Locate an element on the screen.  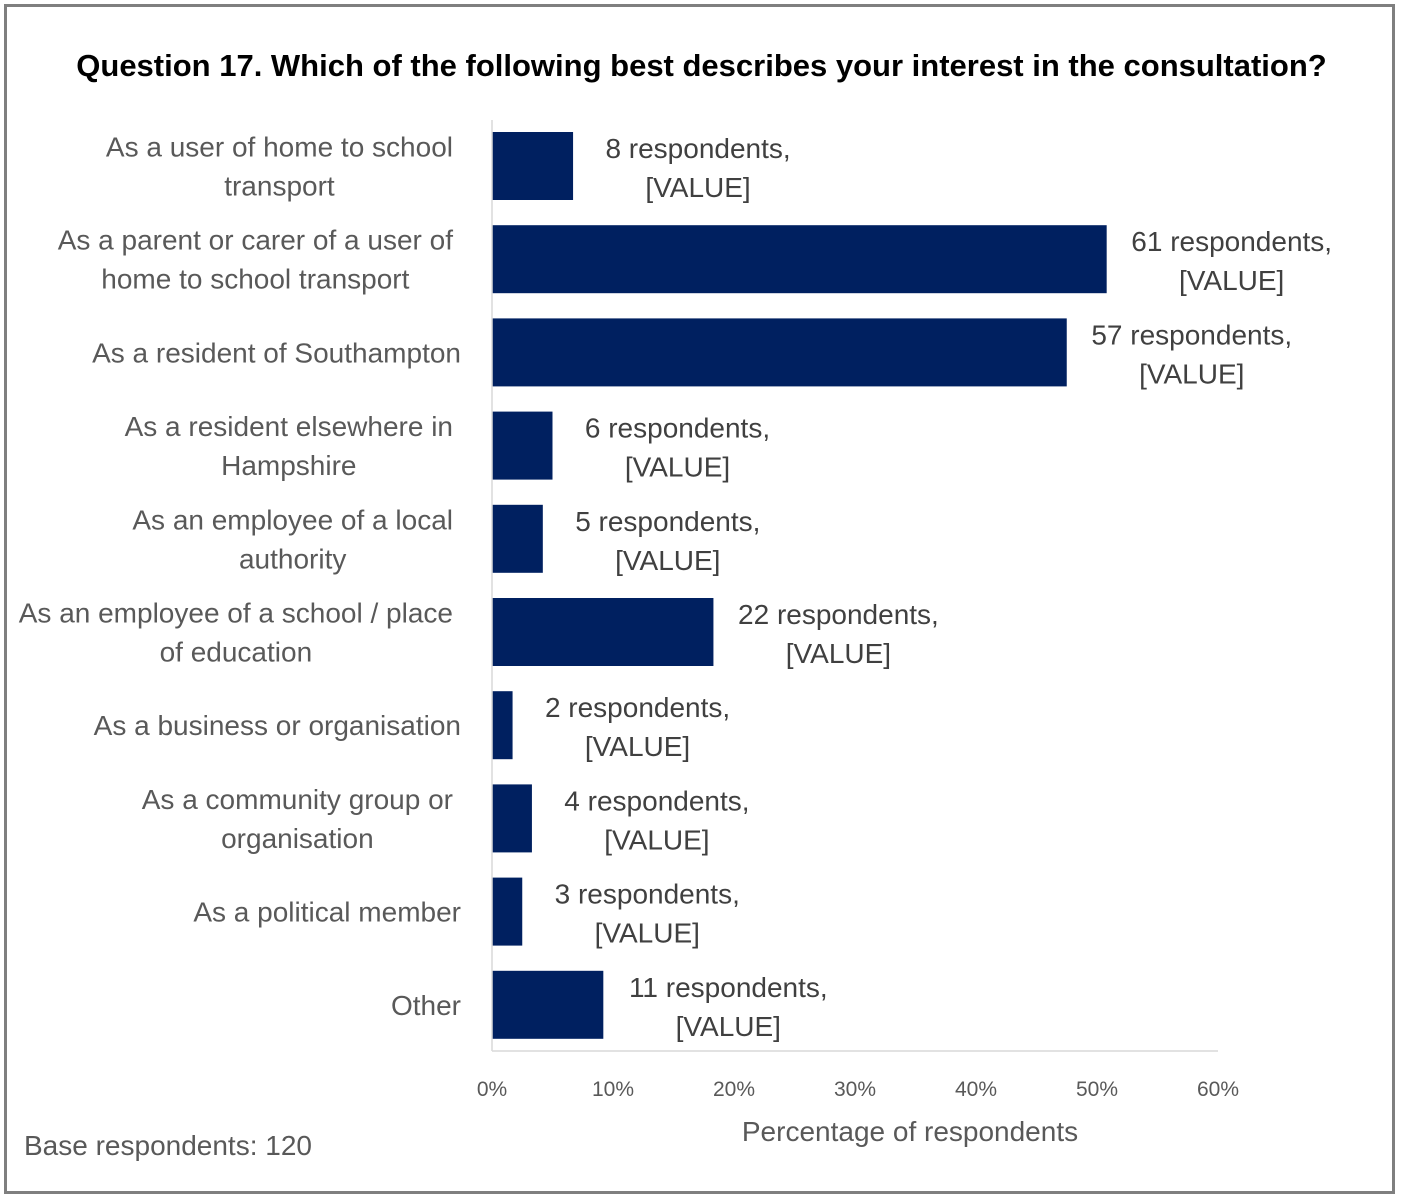
data-label: 57 respondents, is located at coordinates (1191, 334).